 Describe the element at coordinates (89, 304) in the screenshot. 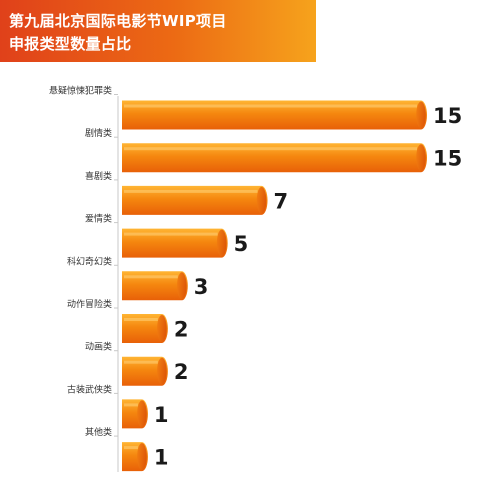

I see `category-label: 动作冒险类` at that location.